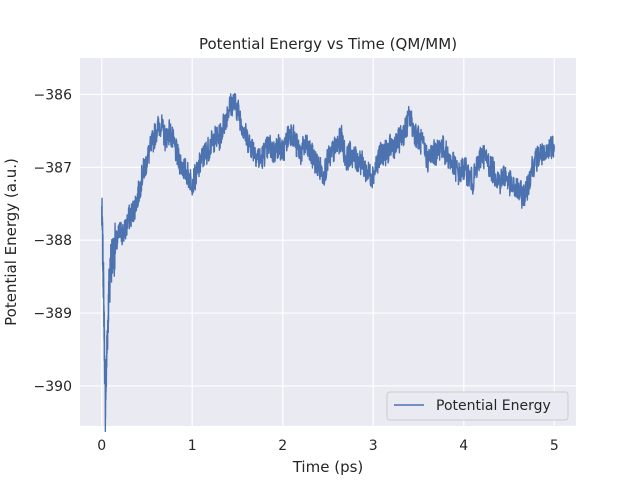 The image size is (640, 480). I want to click on x-tick-label: 4, so click(463, 446).